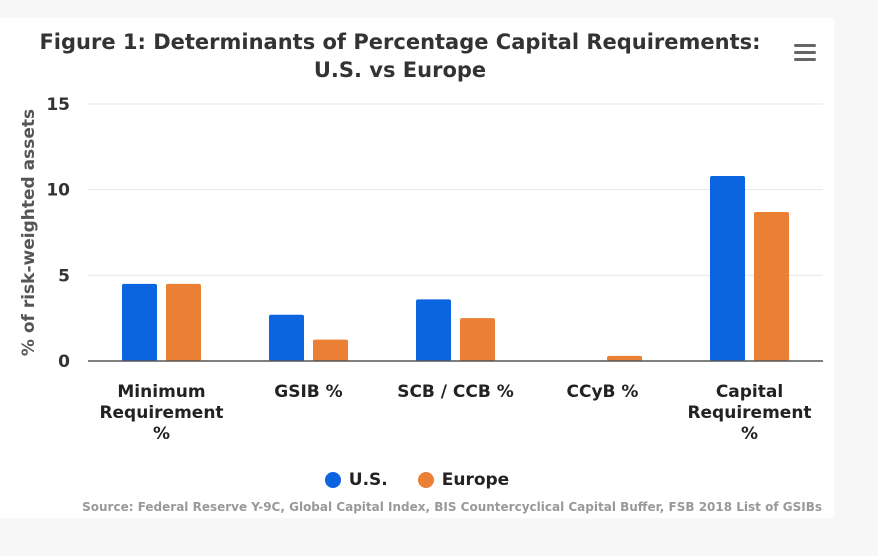  Describe the element at coordinates (425, 480) in the screenshot. I see `legend-marker-europe` at that location.